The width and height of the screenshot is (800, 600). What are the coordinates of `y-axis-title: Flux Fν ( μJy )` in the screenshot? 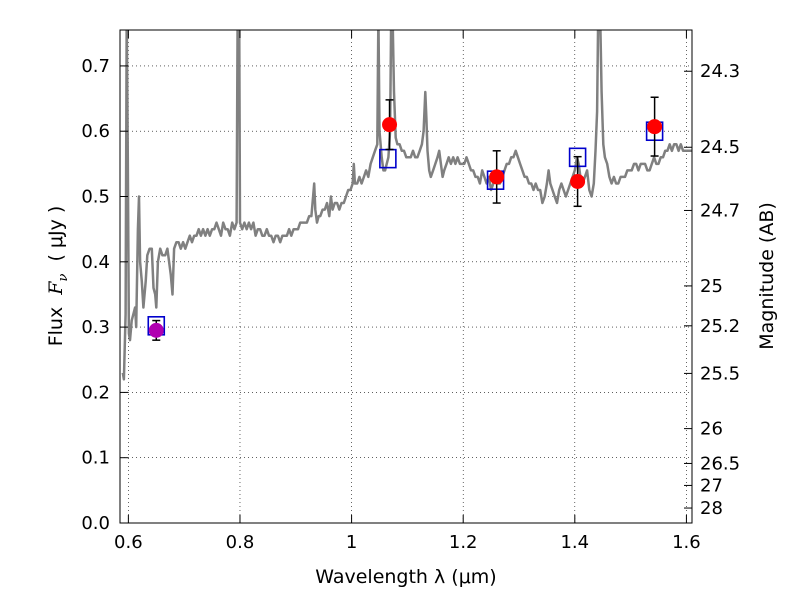 It's located at (58, 276).